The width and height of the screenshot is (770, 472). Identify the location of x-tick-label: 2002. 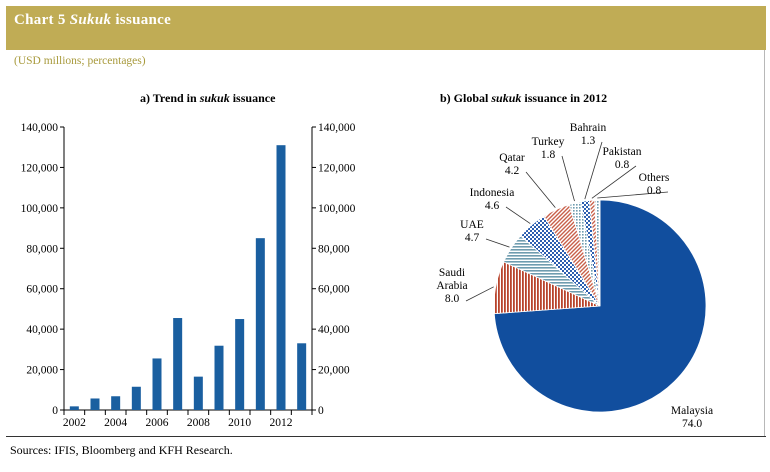
(74, 423).